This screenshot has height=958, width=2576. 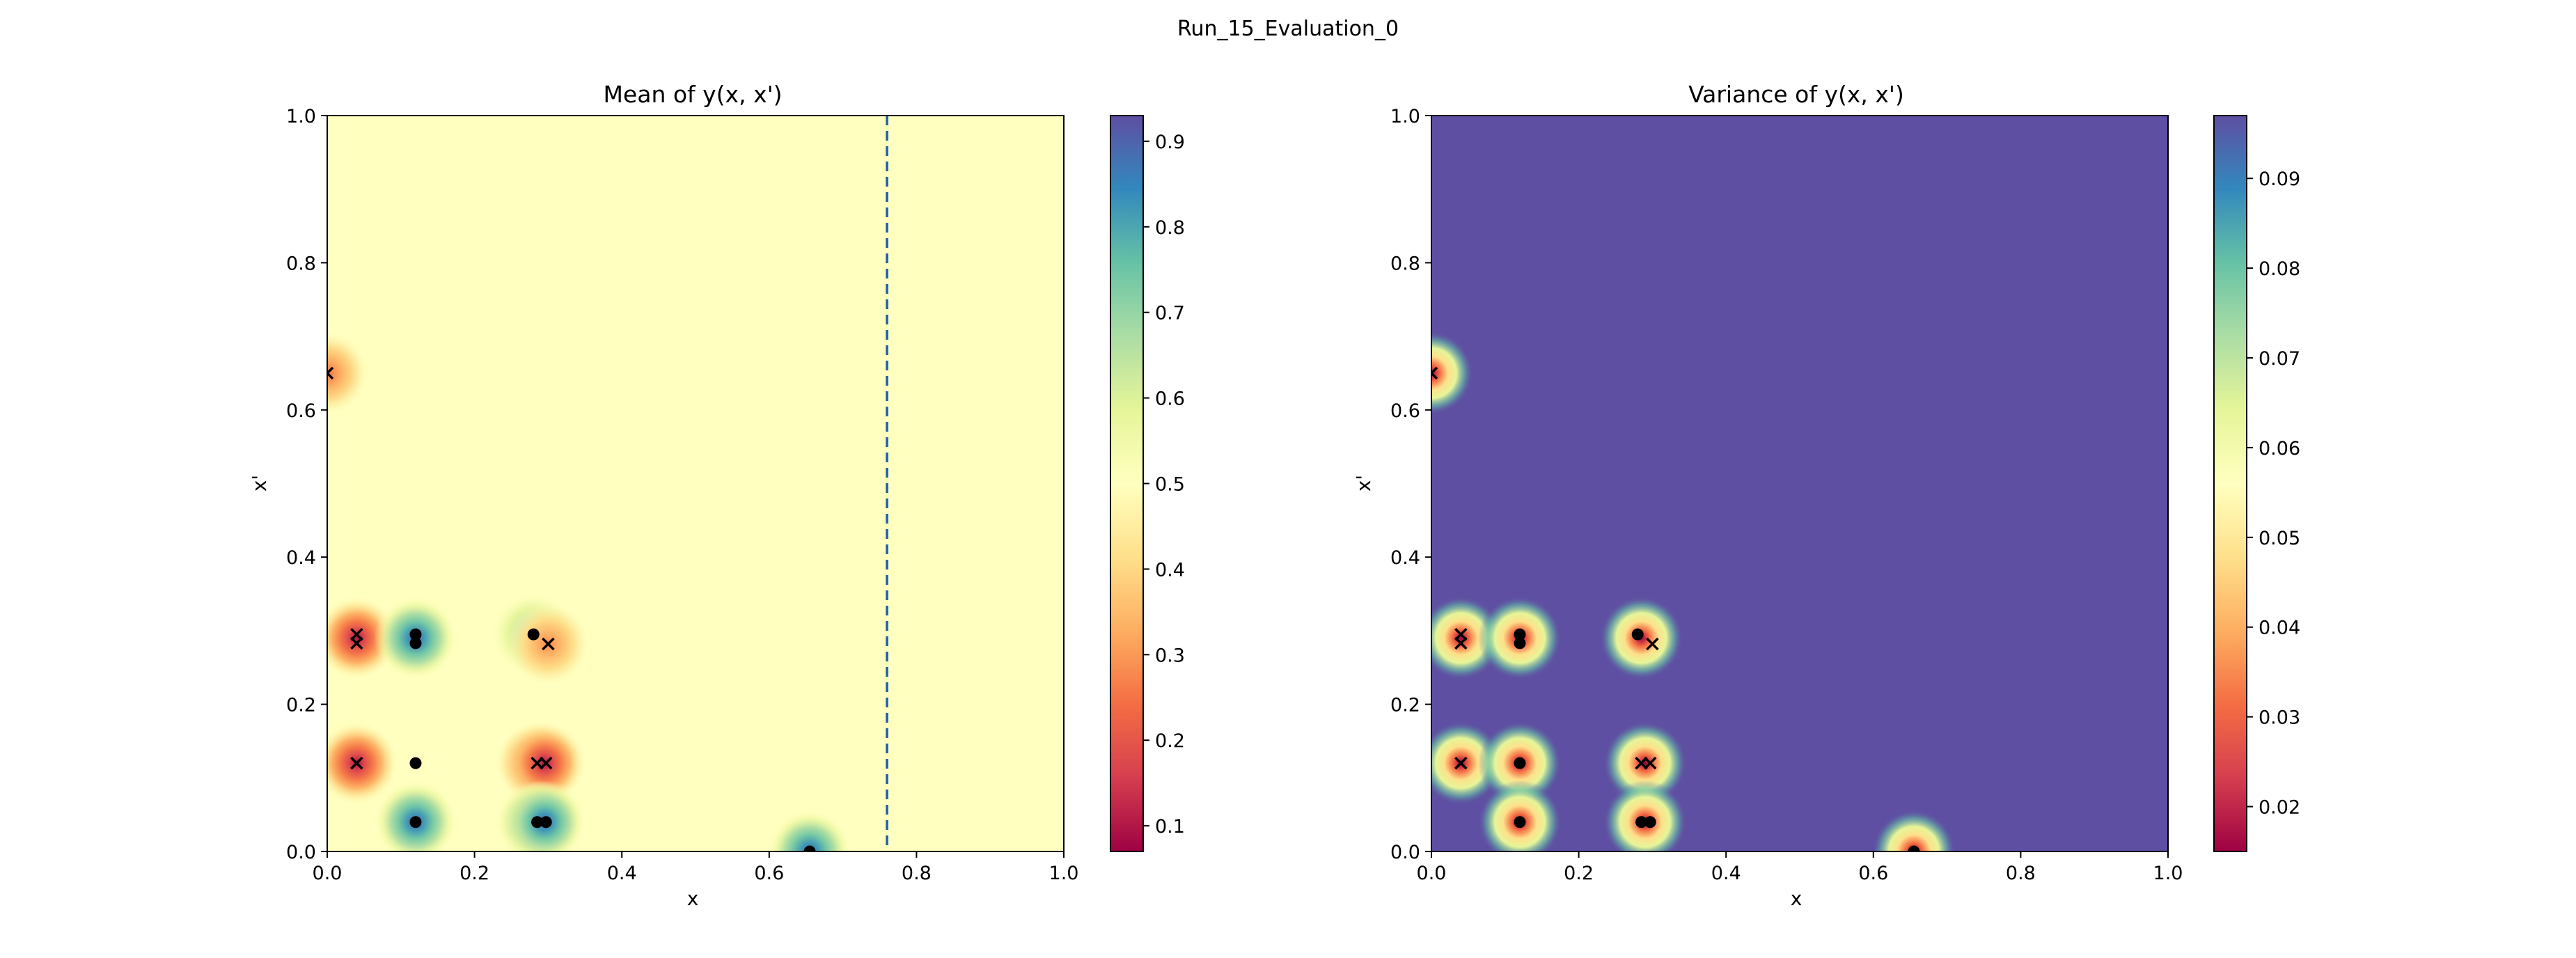 What do you see at coordinates (2279, 269) in the screenshot?
I see `colorbar-tick-label: 0.08` at bounding box center [2279, 269].